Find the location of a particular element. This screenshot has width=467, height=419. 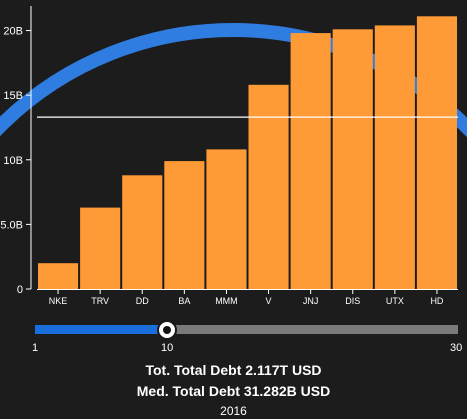

x-tick-label-ba: BA is located at coordinates (184, 301).